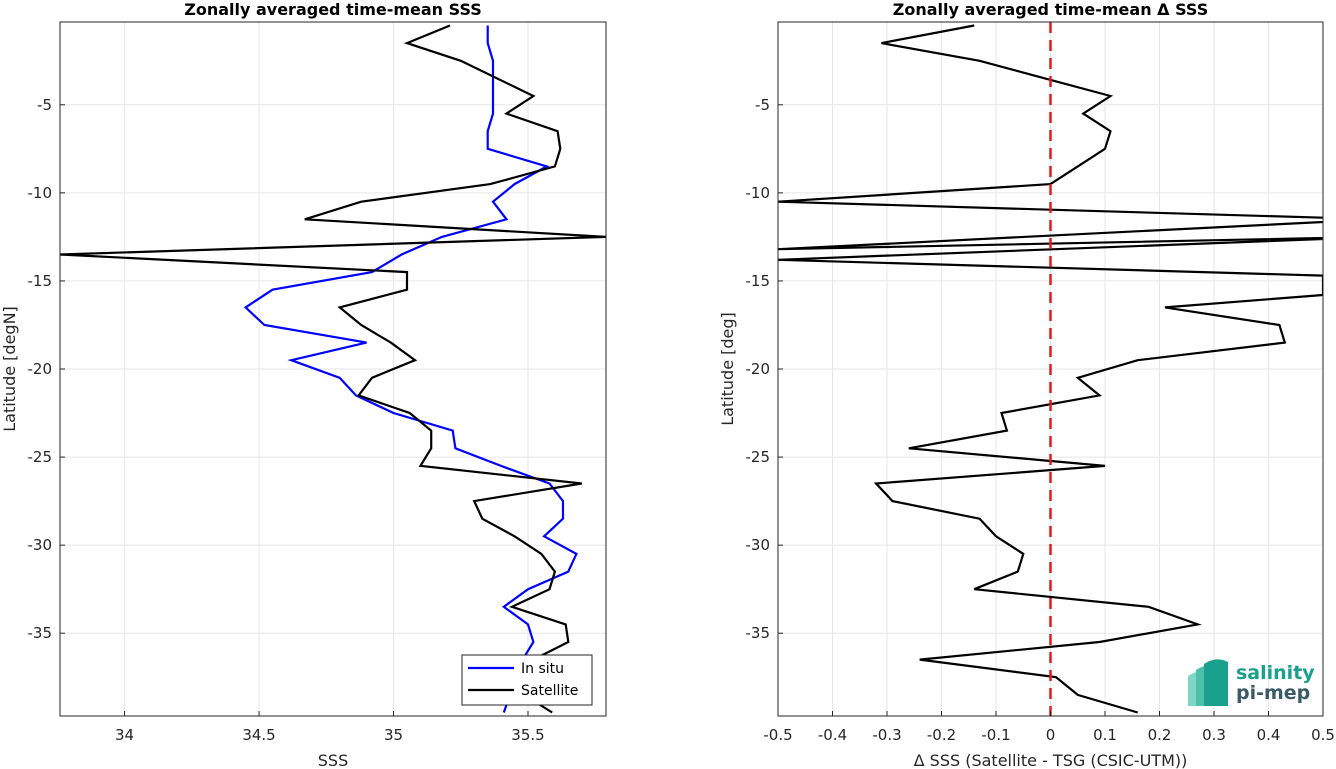 The height and width of the screenshot is (769, 1336). I want to click on right-x-axis-label: Δ SSS (Satellite - TSG (CSIC-UTM)), so click(1051, 760).